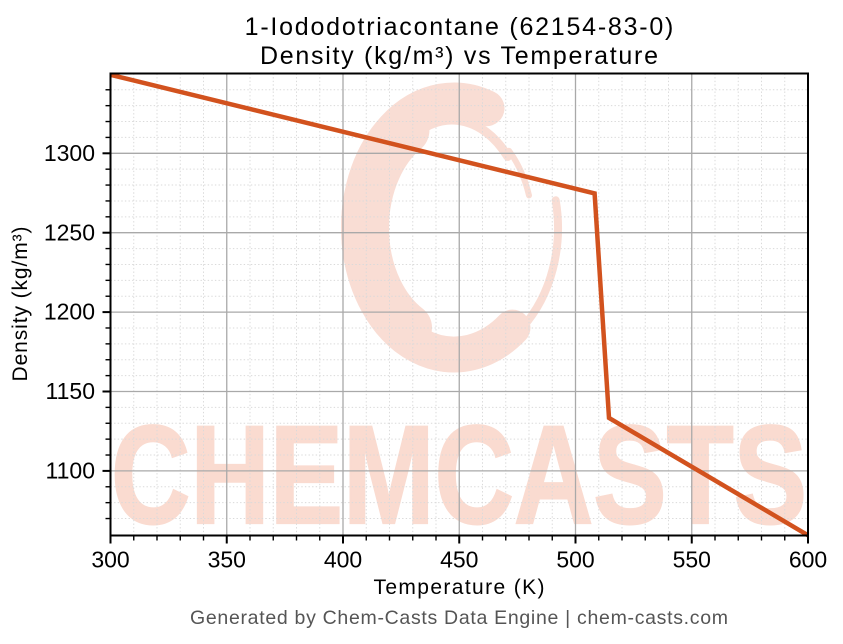 This screenshot has width=843, height=644. What do you see at coordinates (110, 560) in the screenshot?
I see `svg-text: 300` at bounding box center [110, 560].